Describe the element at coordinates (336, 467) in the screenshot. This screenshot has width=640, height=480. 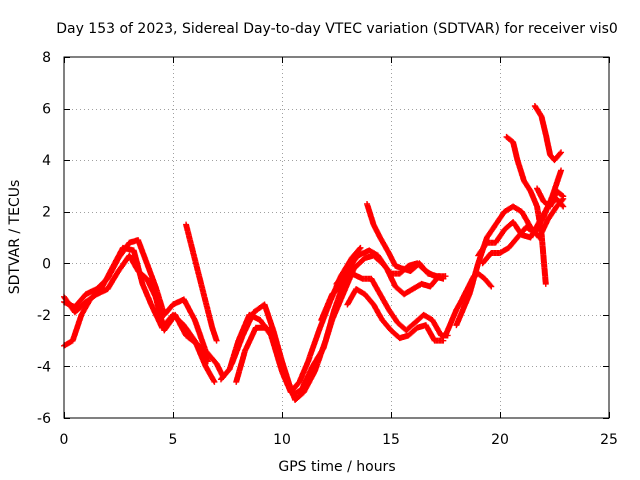
I see `x-axis-label: GPS time / hours` at that location.